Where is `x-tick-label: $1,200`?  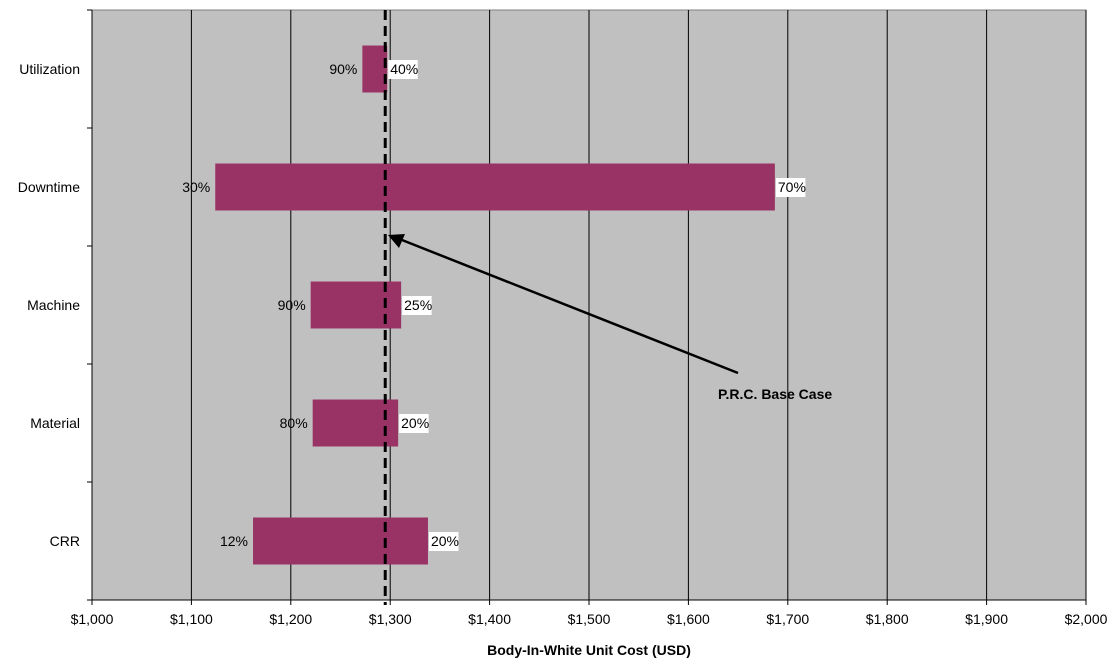 x-tick-label: $1,200 is located at coordinates (290, 619).